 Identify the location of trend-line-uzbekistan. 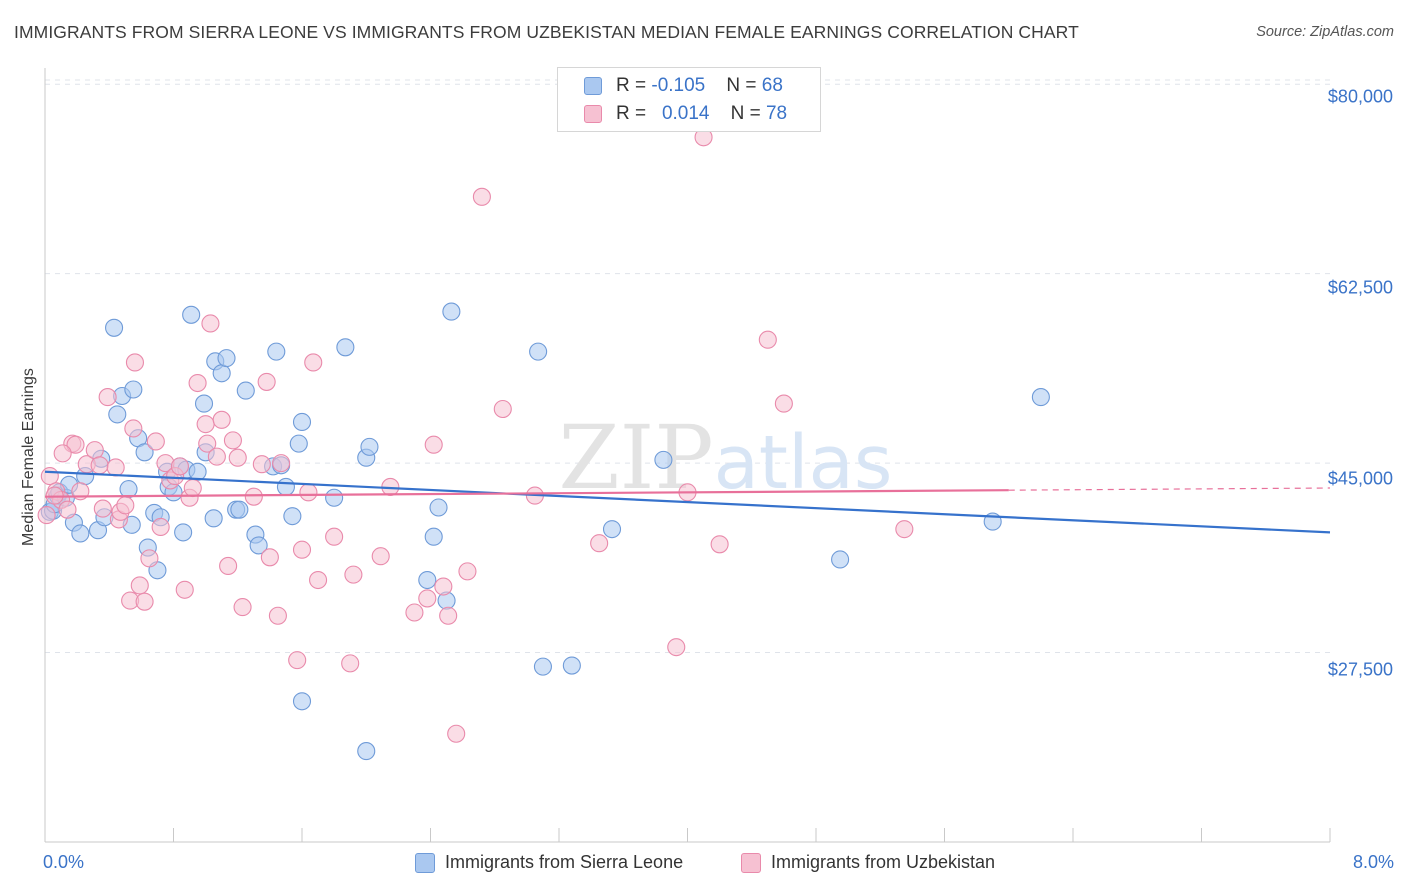
(526, 493).